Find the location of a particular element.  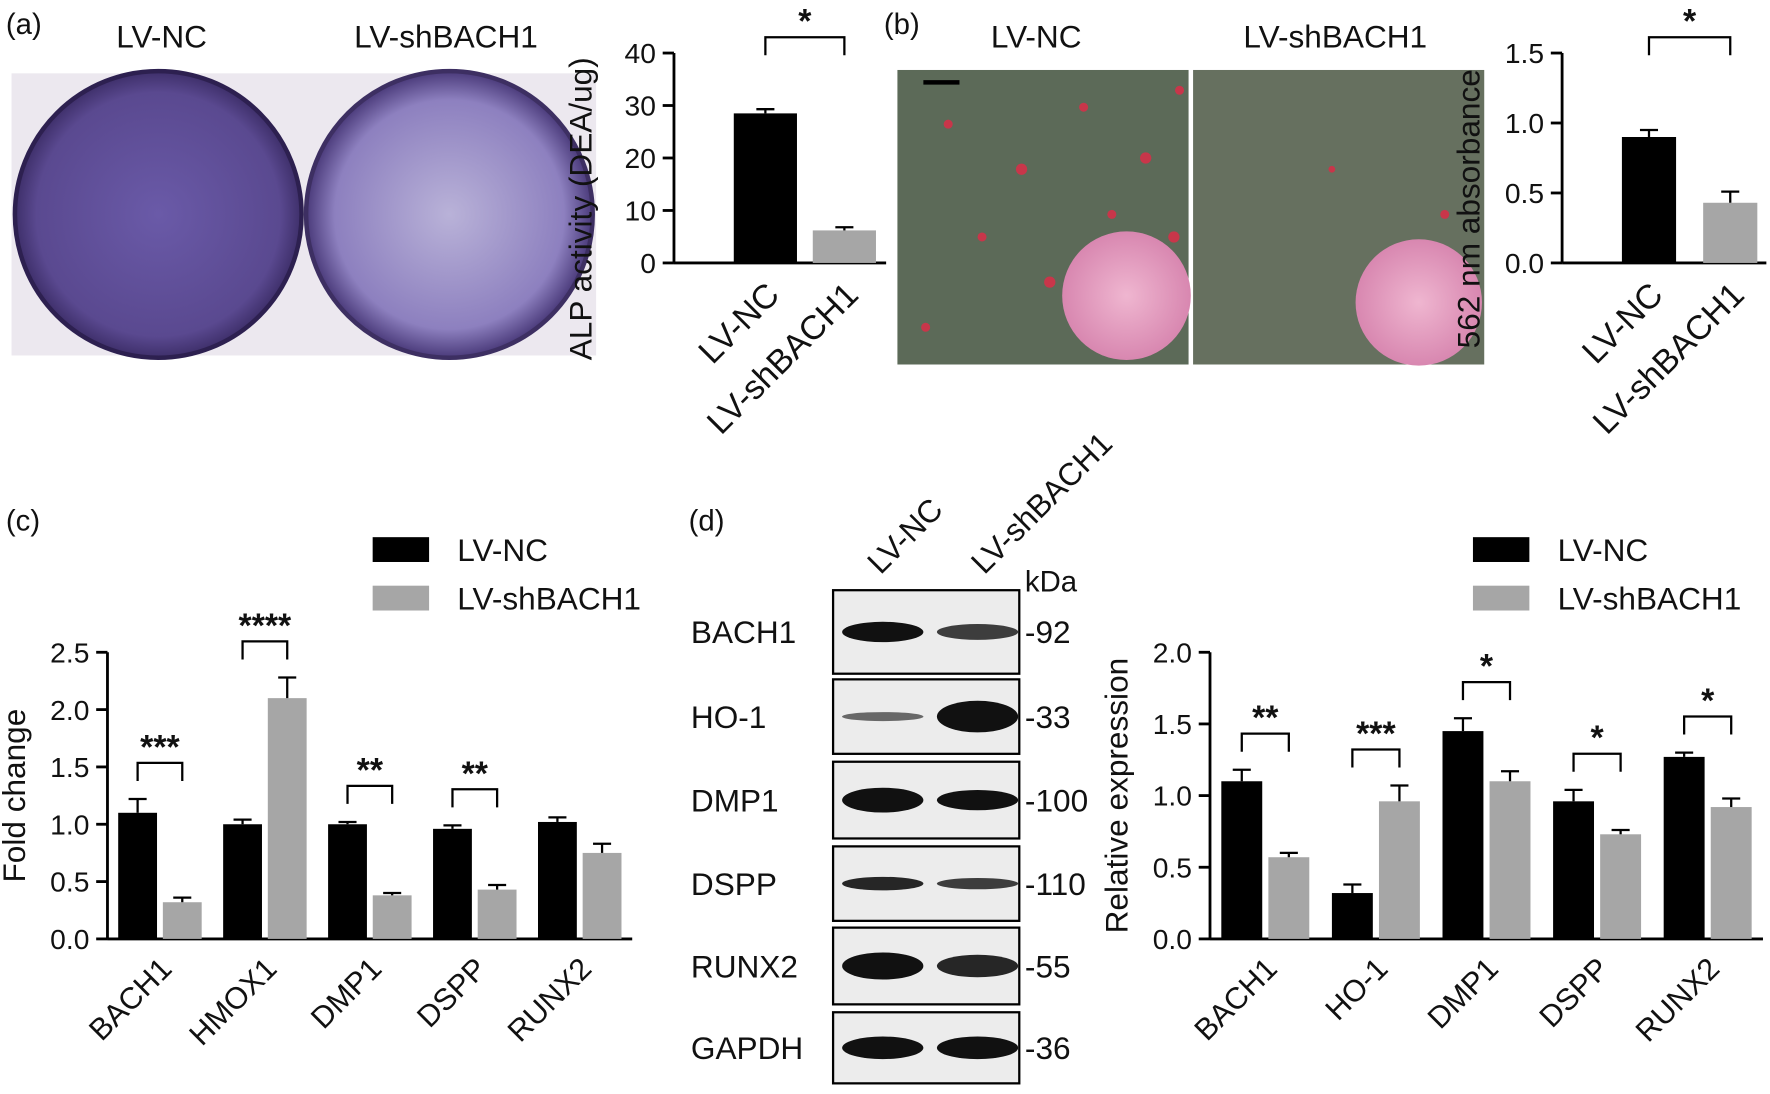

x-tick-label: HO-1 is located at coordinates (1356, 988).